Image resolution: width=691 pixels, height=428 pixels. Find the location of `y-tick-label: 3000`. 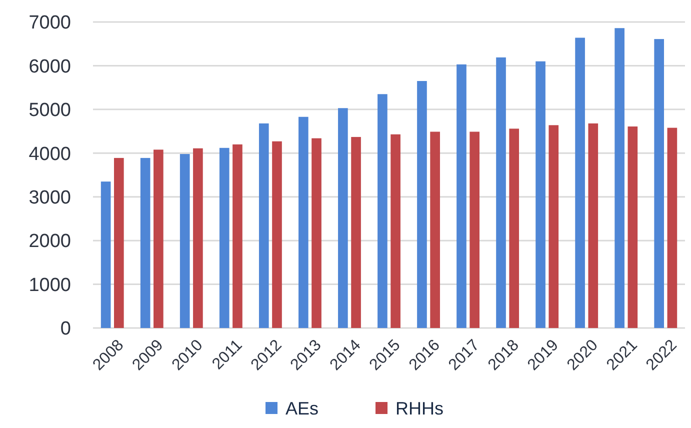

y-tick-label: 3000 is located at coordinates (49, 198).